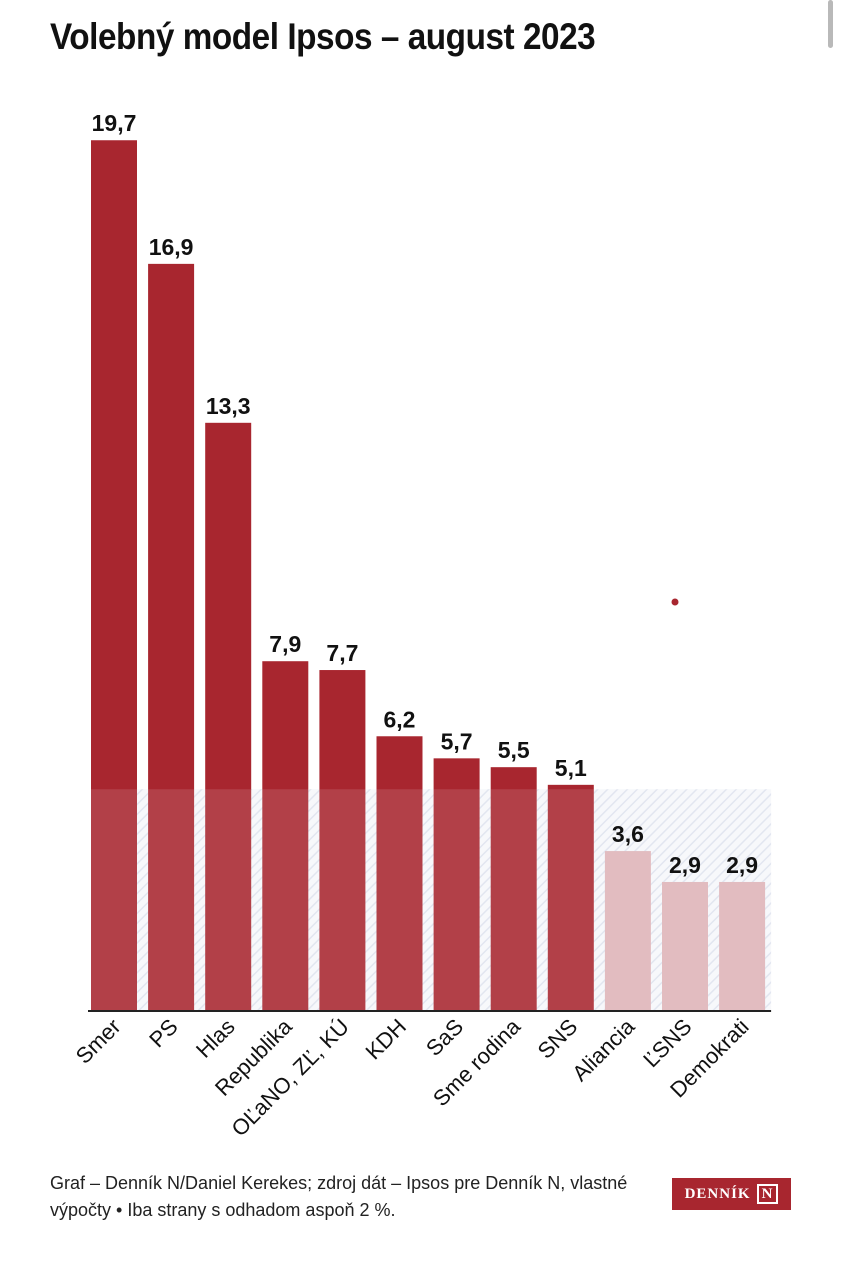 The height and width of the screenshot is (1280, 841). Describe the element at coordinates (171, 247) in the screenshot. I see `bar-value-label: 16,9` at that location.